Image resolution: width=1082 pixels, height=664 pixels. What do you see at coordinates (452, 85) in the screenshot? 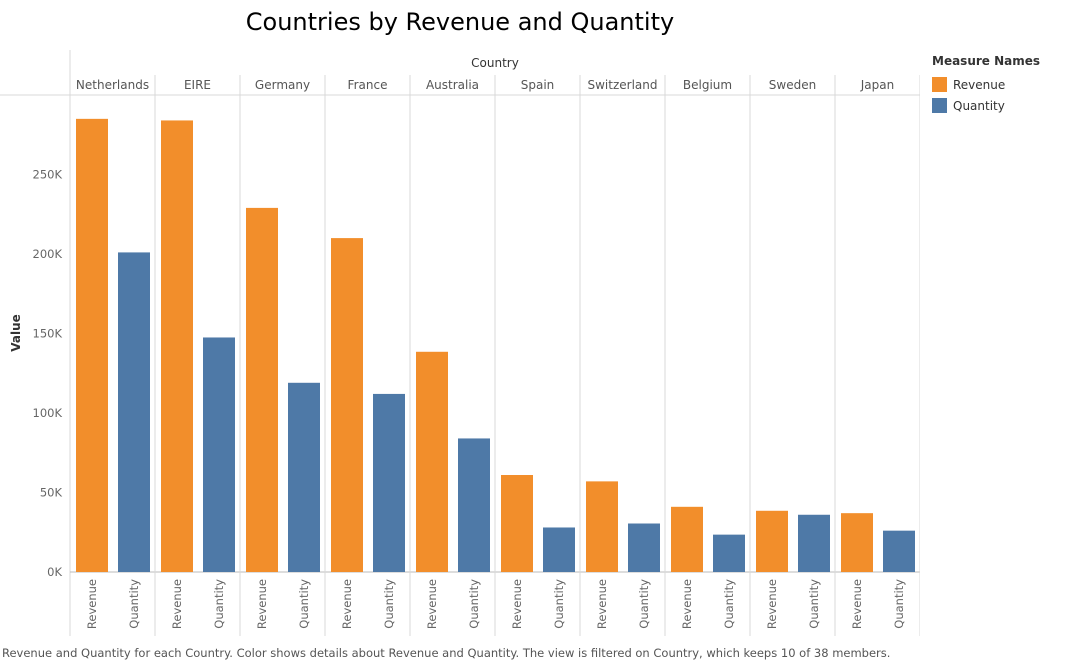
I see `country-header-label: Australia` at bounding box center [452, 85].